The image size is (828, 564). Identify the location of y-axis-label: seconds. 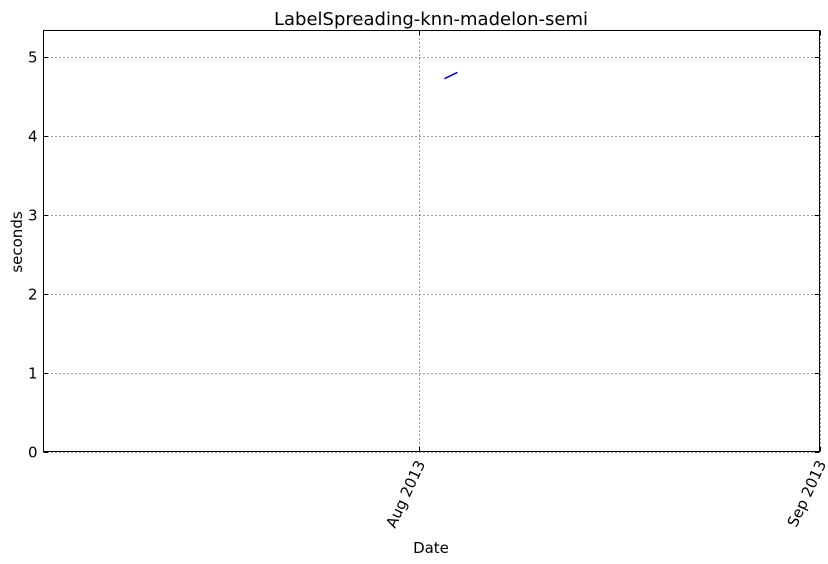
(17, 241).